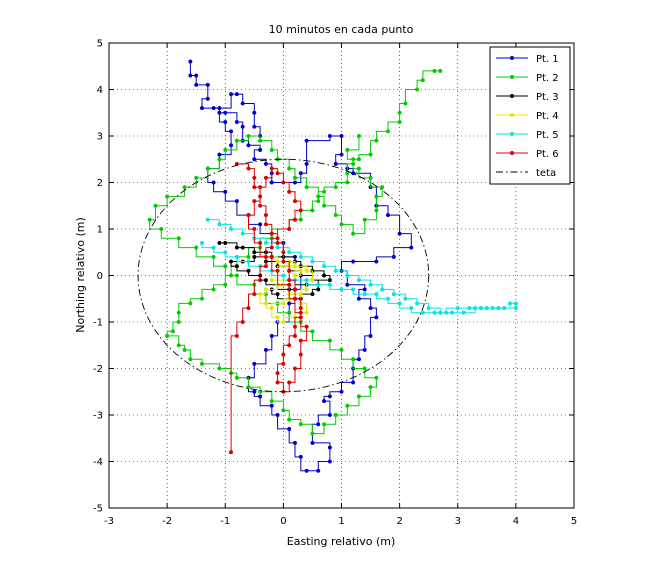  Describe the element at coordinates (458, 521) in the screenshot. I see `x-tick-label: 3` at that location.